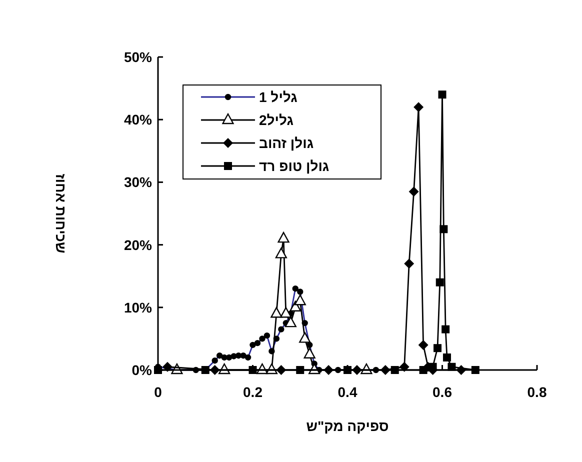 This screenshot has width=582, height=462. What do you see at coordinates (253, 392) in the screenshot?
I see `x-tick-label: 0.2` at bounding box center [253, 392].